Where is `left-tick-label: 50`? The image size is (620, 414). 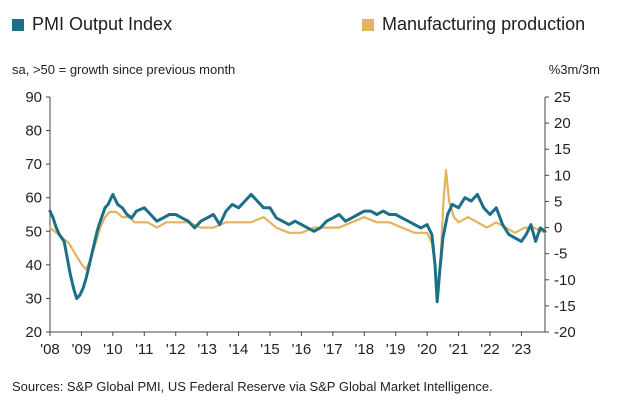
left-tick-label: 50 is located at coordinates (33, 231).